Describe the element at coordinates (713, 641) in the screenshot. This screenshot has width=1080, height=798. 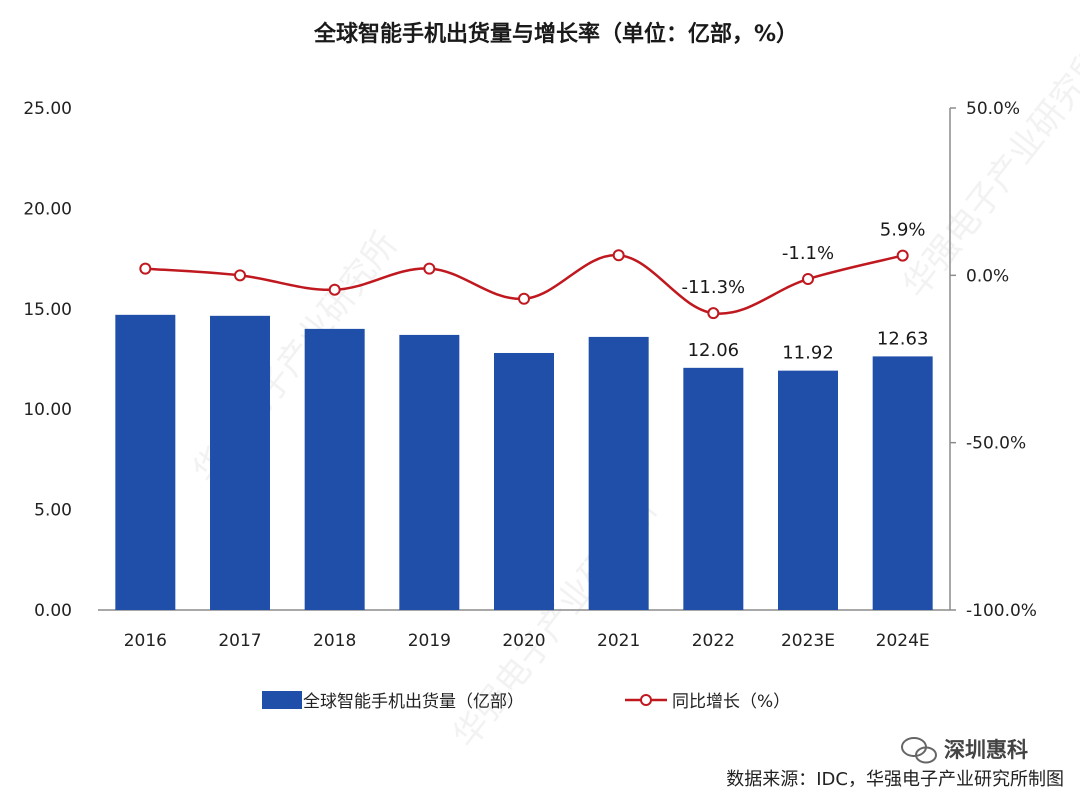
I see `x-tick-label: 2022` at that location.